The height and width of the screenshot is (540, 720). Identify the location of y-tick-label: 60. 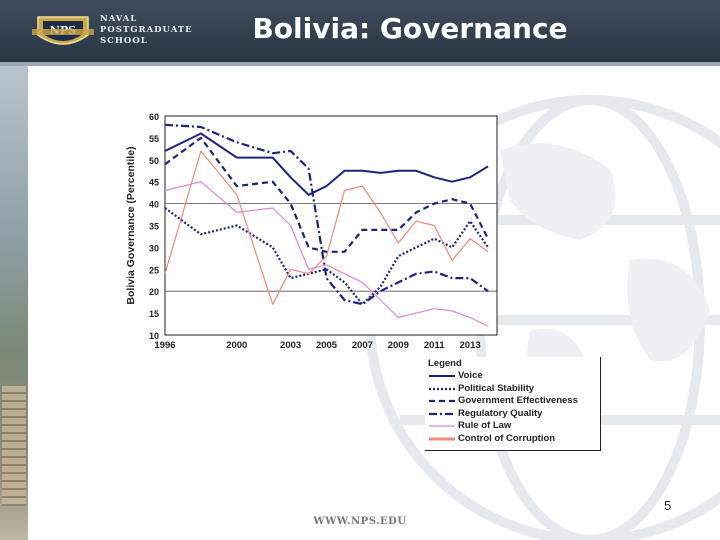
(154, 117).